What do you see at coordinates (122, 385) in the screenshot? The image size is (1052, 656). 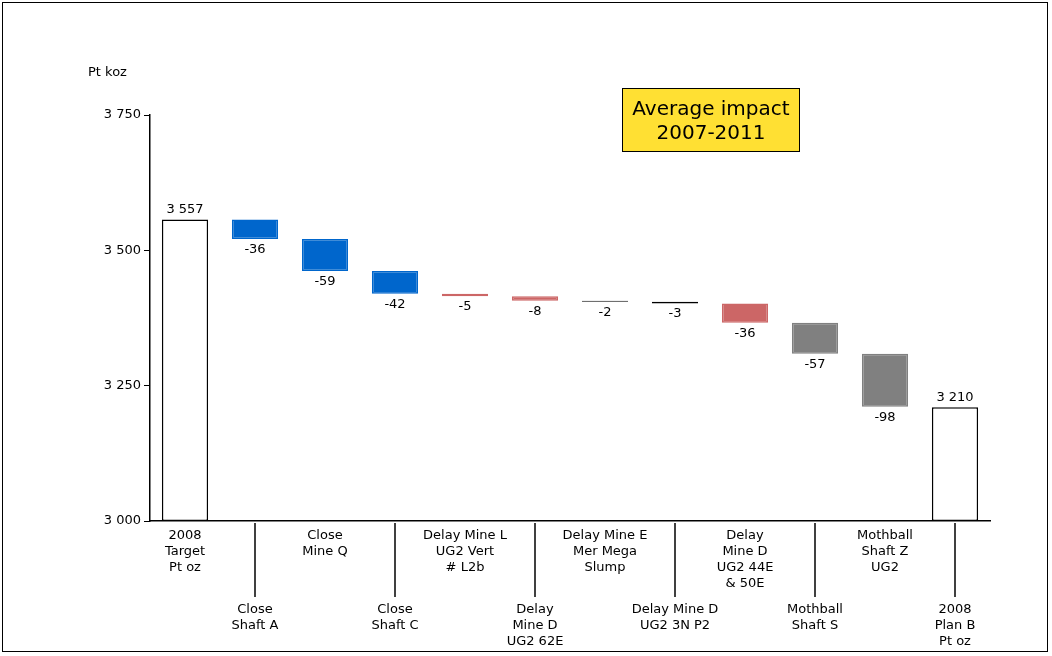 I see `y-tick-label: 3 250` at bounding box center [122, 385].